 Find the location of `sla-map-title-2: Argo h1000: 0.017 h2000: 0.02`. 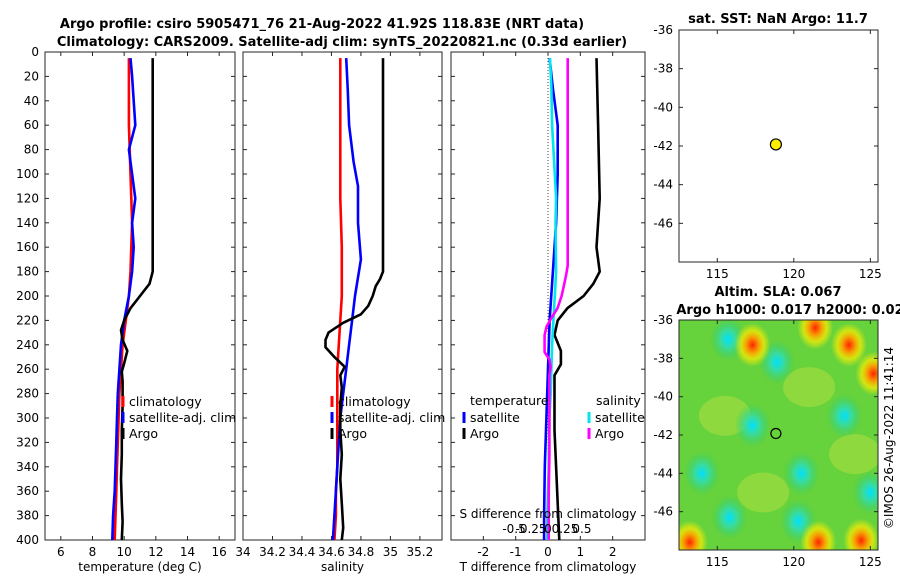

sla-map-title-2: Argo h1000: 0.017 h2000: 0.02 is located at coordinates (788, 310).